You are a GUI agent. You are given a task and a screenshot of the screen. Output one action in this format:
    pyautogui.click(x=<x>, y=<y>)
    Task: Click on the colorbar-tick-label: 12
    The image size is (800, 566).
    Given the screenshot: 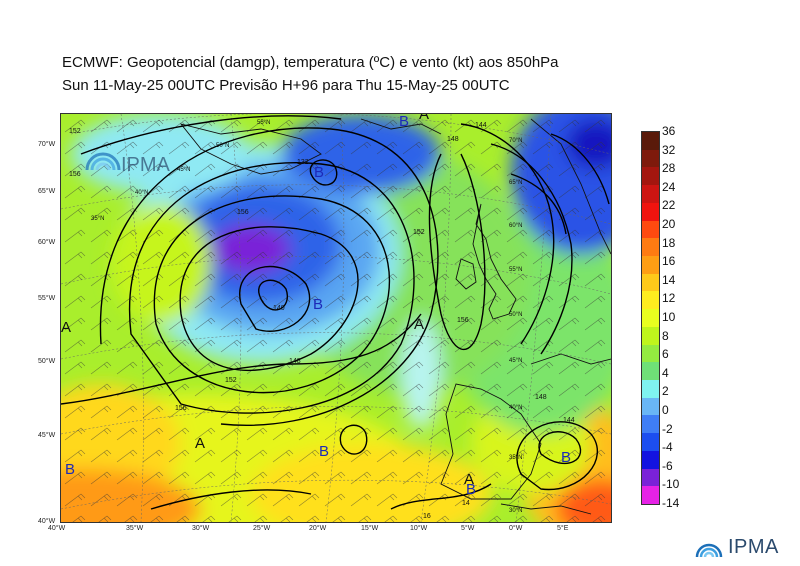 What is the action you would take?
    pyautogui.click(x=669, y=298)
    